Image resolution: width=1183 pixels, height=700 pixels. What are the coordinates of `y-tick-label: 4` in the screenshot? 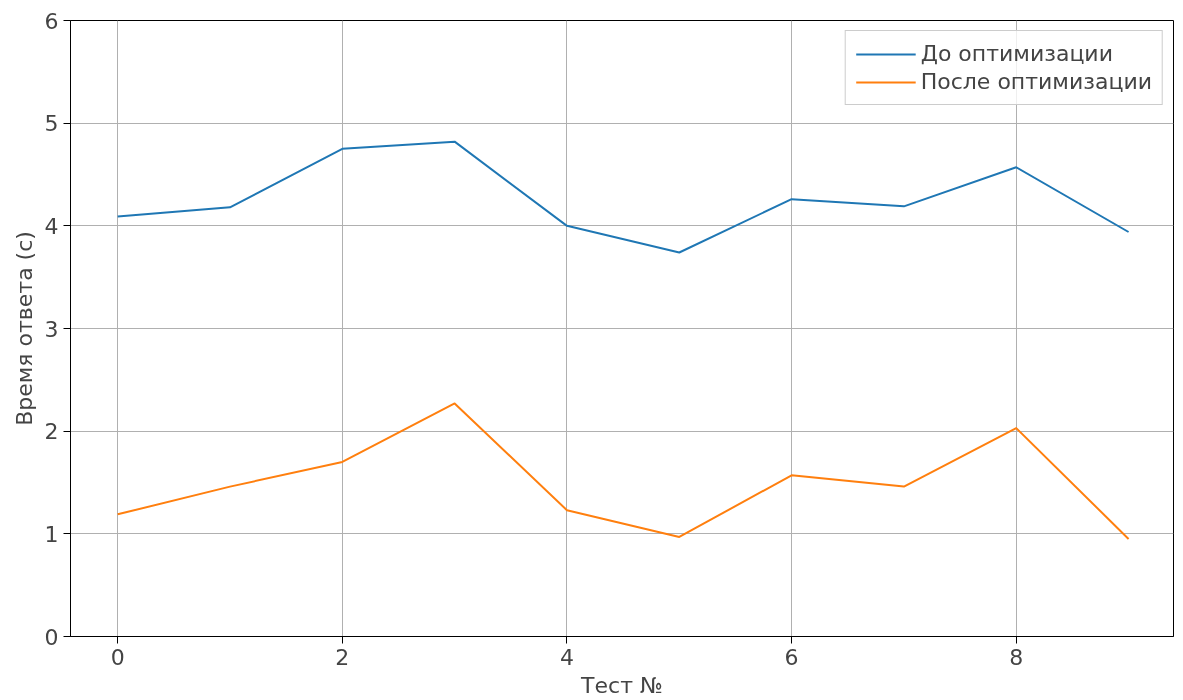 It's located at (51, 226).